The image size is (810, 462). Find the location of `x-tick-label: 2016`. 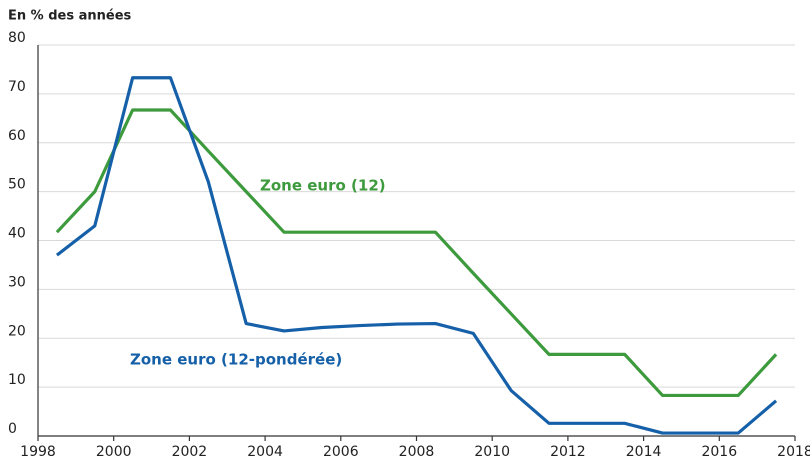

x-tick-label: 2016 is located at coordinates (719, 452).